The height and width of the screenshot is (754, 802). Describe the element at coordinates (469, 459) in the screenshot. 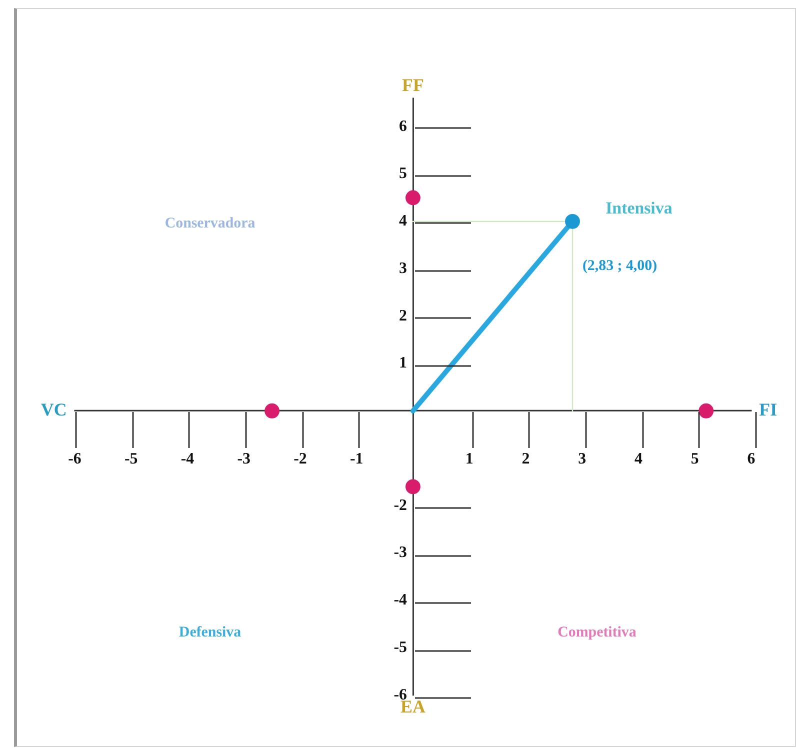

I see `x-tick-label: 1` at that location.